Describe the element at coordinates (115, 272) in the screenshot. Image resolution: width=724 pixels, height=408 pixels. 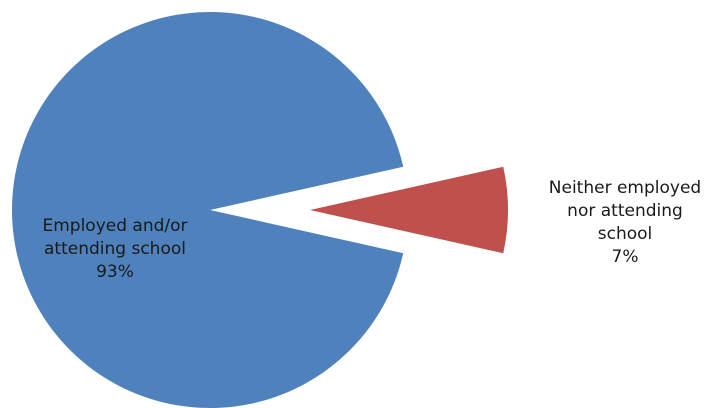
I see `slice-label-employed-percent: 93%` at that location.